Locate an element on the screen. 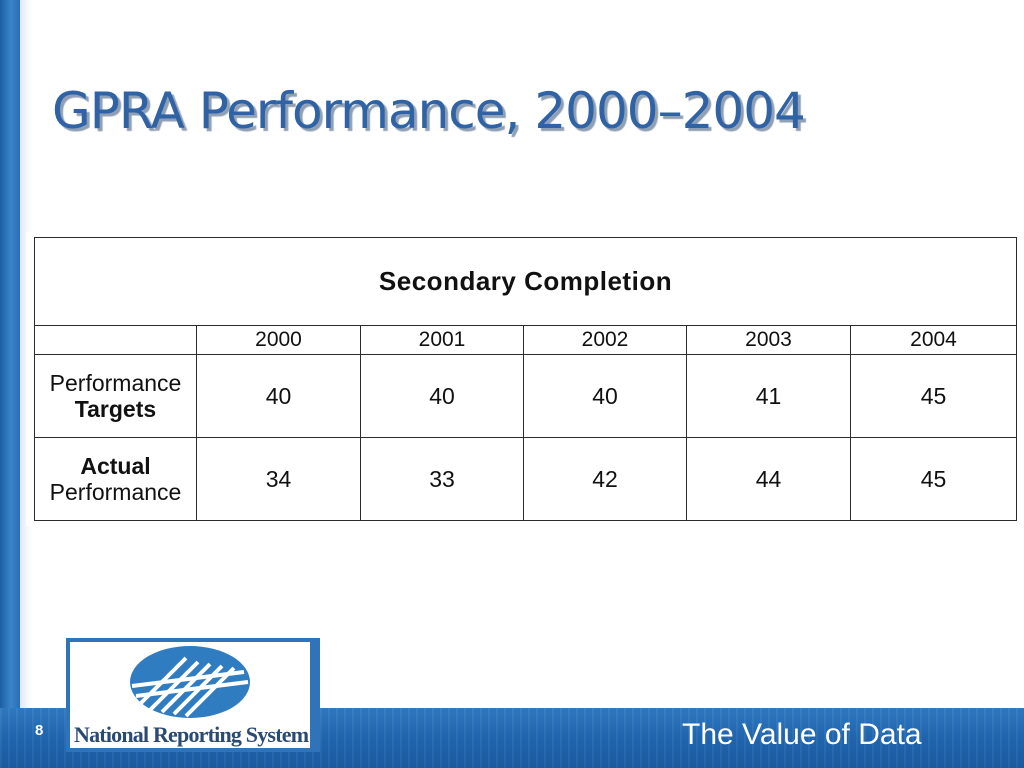 This screenshot has height=768, width=1024. logo-inner: National Reporting System is located at coordinates (190, 695).